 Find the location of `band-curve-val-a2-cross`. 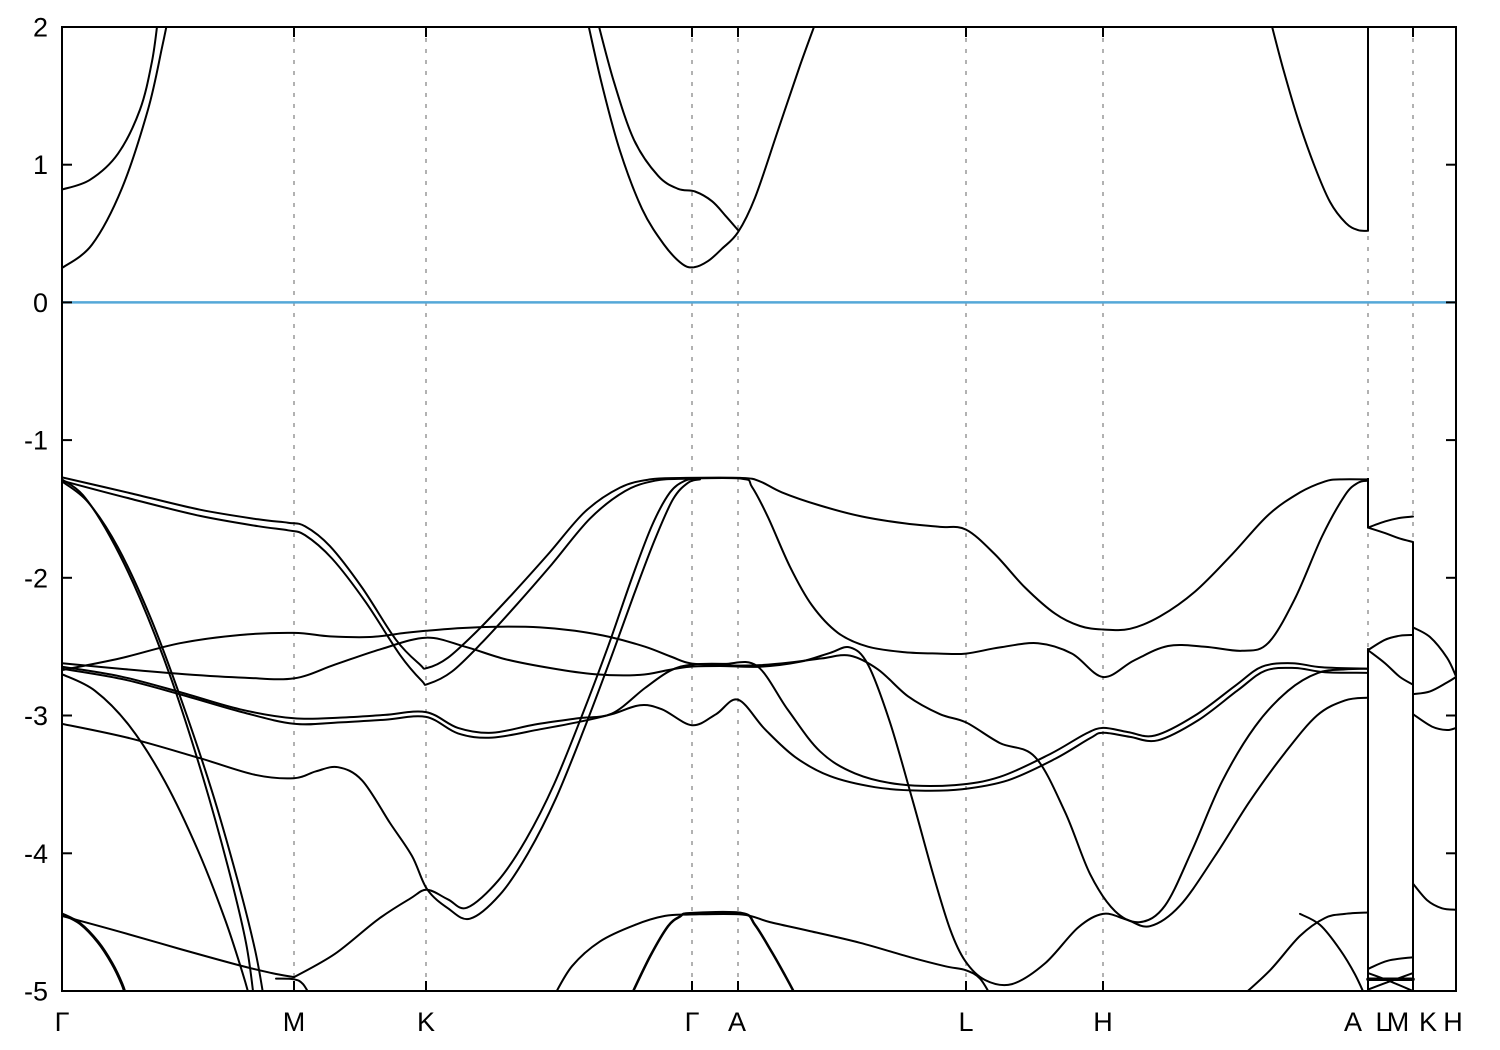

band-curve-val-a2-cross is located at coordinates (1332, 951).